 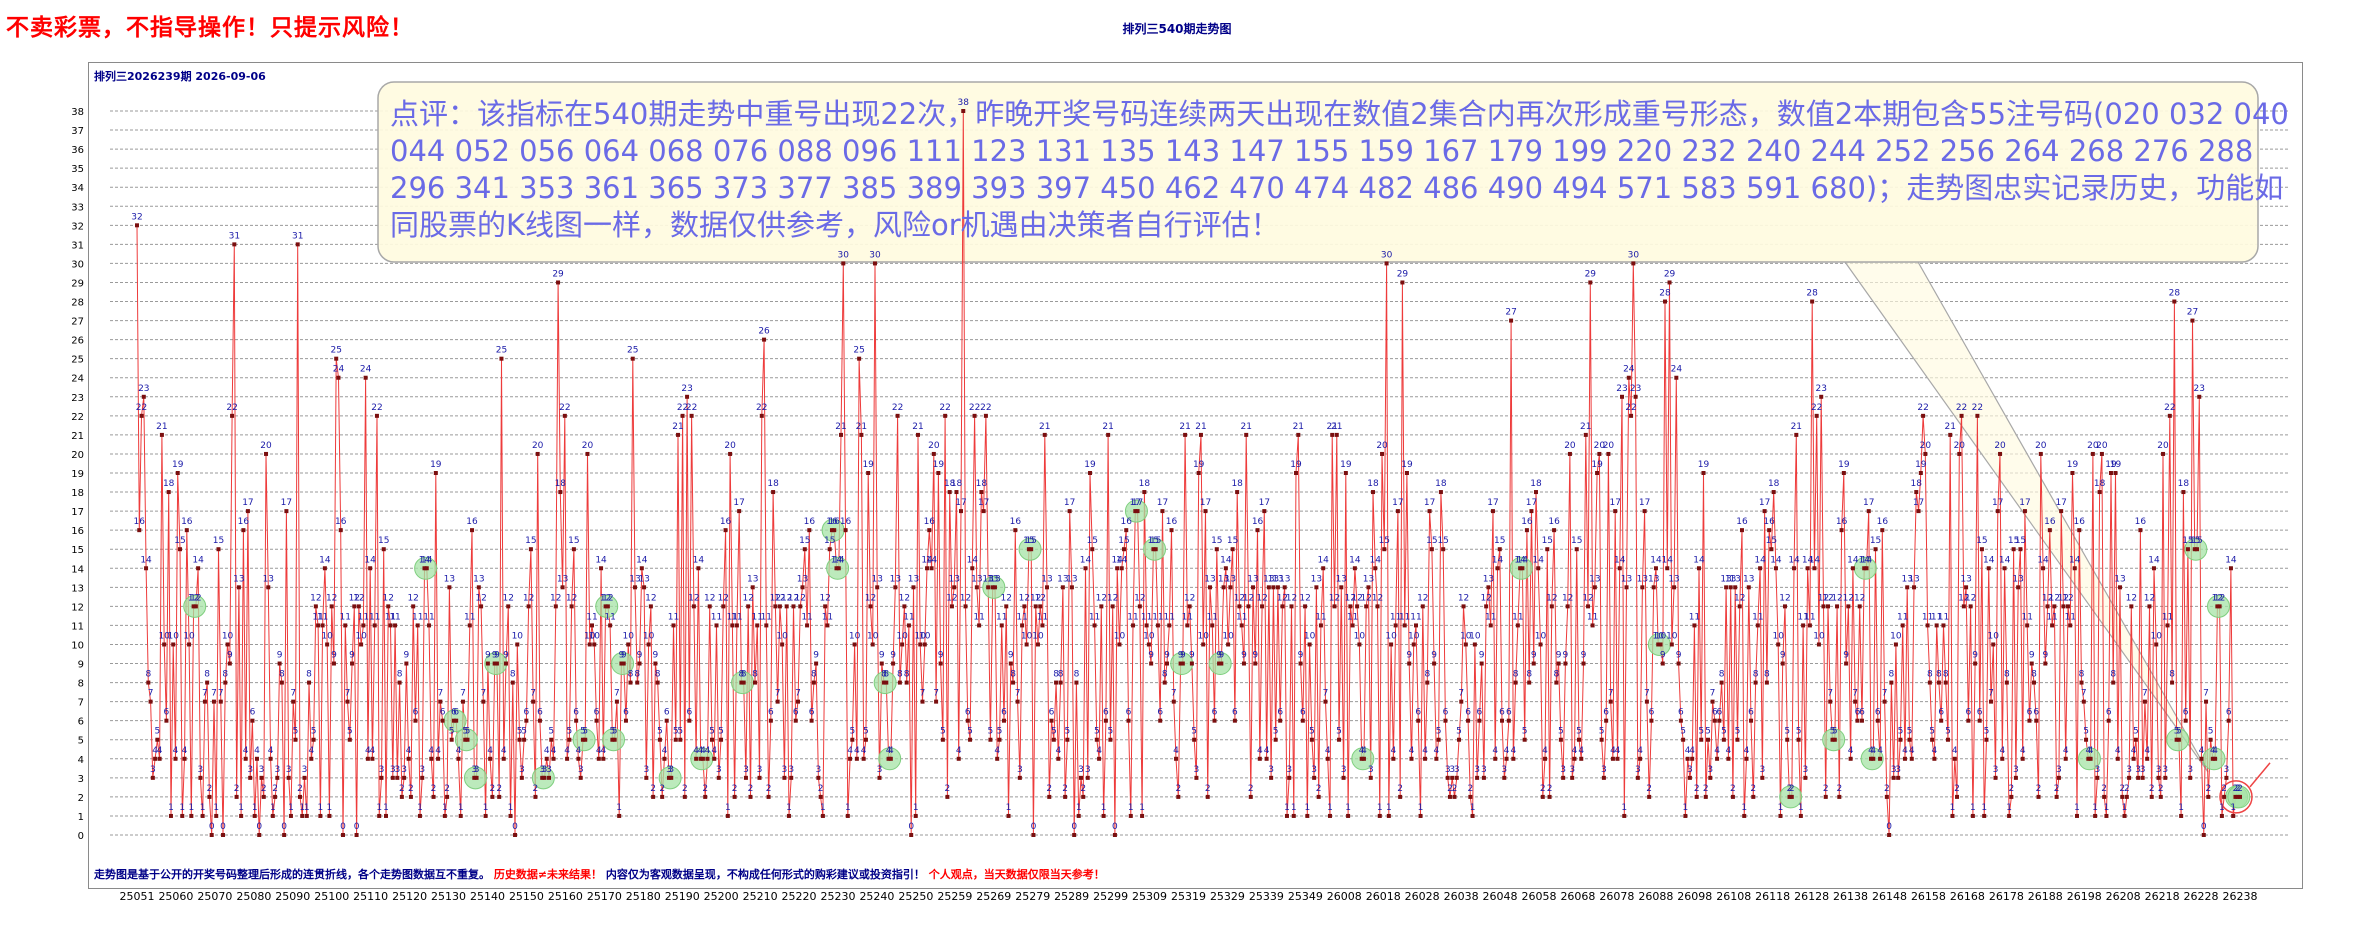 I want to click on data-label: 14, so click(x=146, y=560).